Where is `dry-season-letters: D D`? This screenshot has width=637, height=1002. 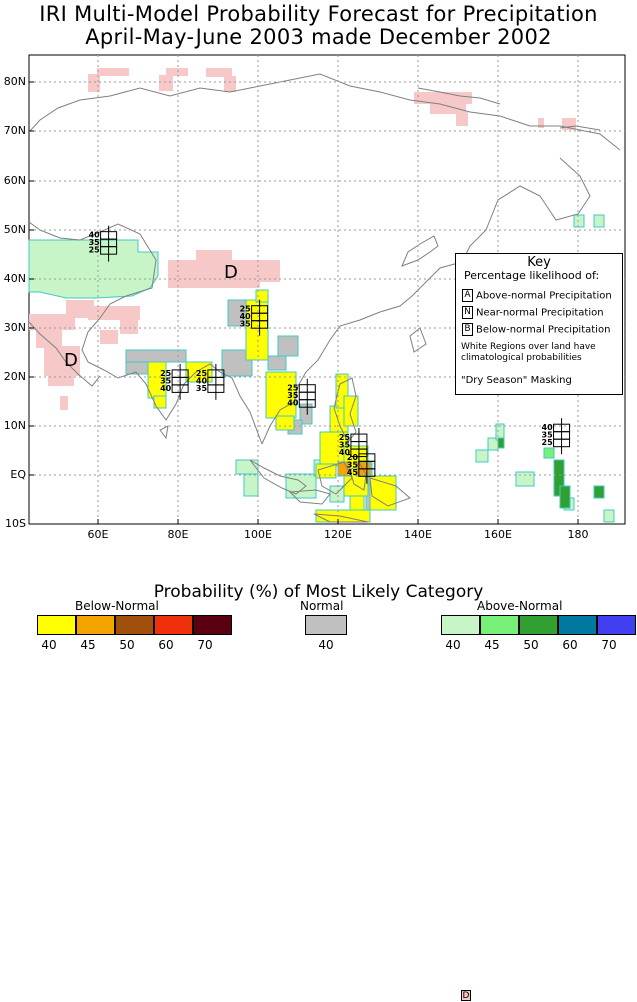
dry-season-letters: D D is located at coordinates (151, 316).